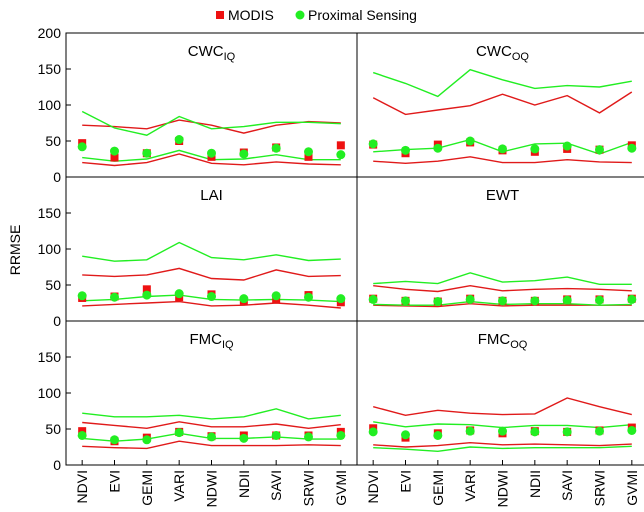 The height and width of the screenshot is (512, 644). I want to click on legend-label-modis: MODIS, so click(251, 15).